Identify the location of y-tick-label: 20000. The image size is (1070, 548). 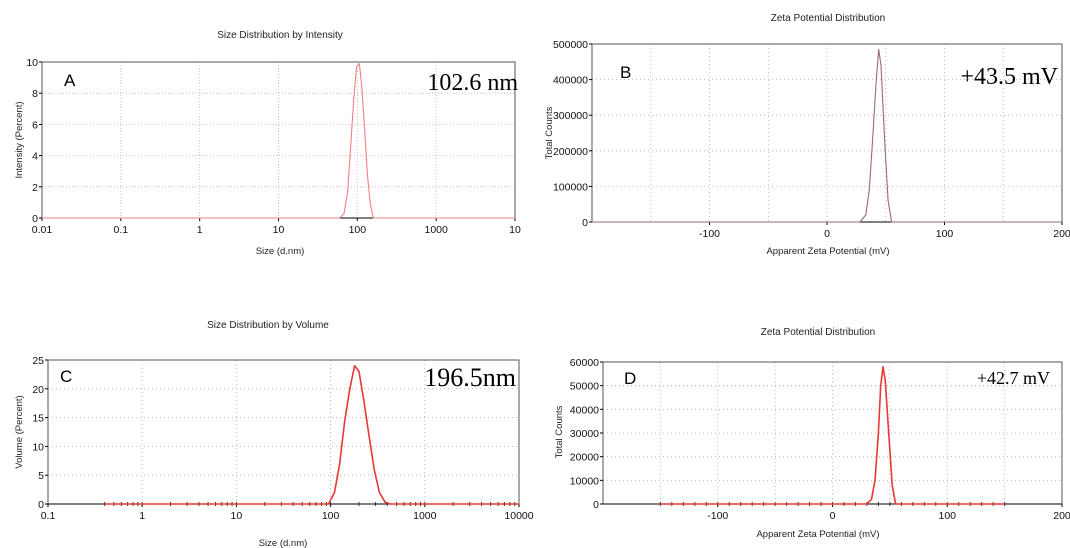
(584, 458).